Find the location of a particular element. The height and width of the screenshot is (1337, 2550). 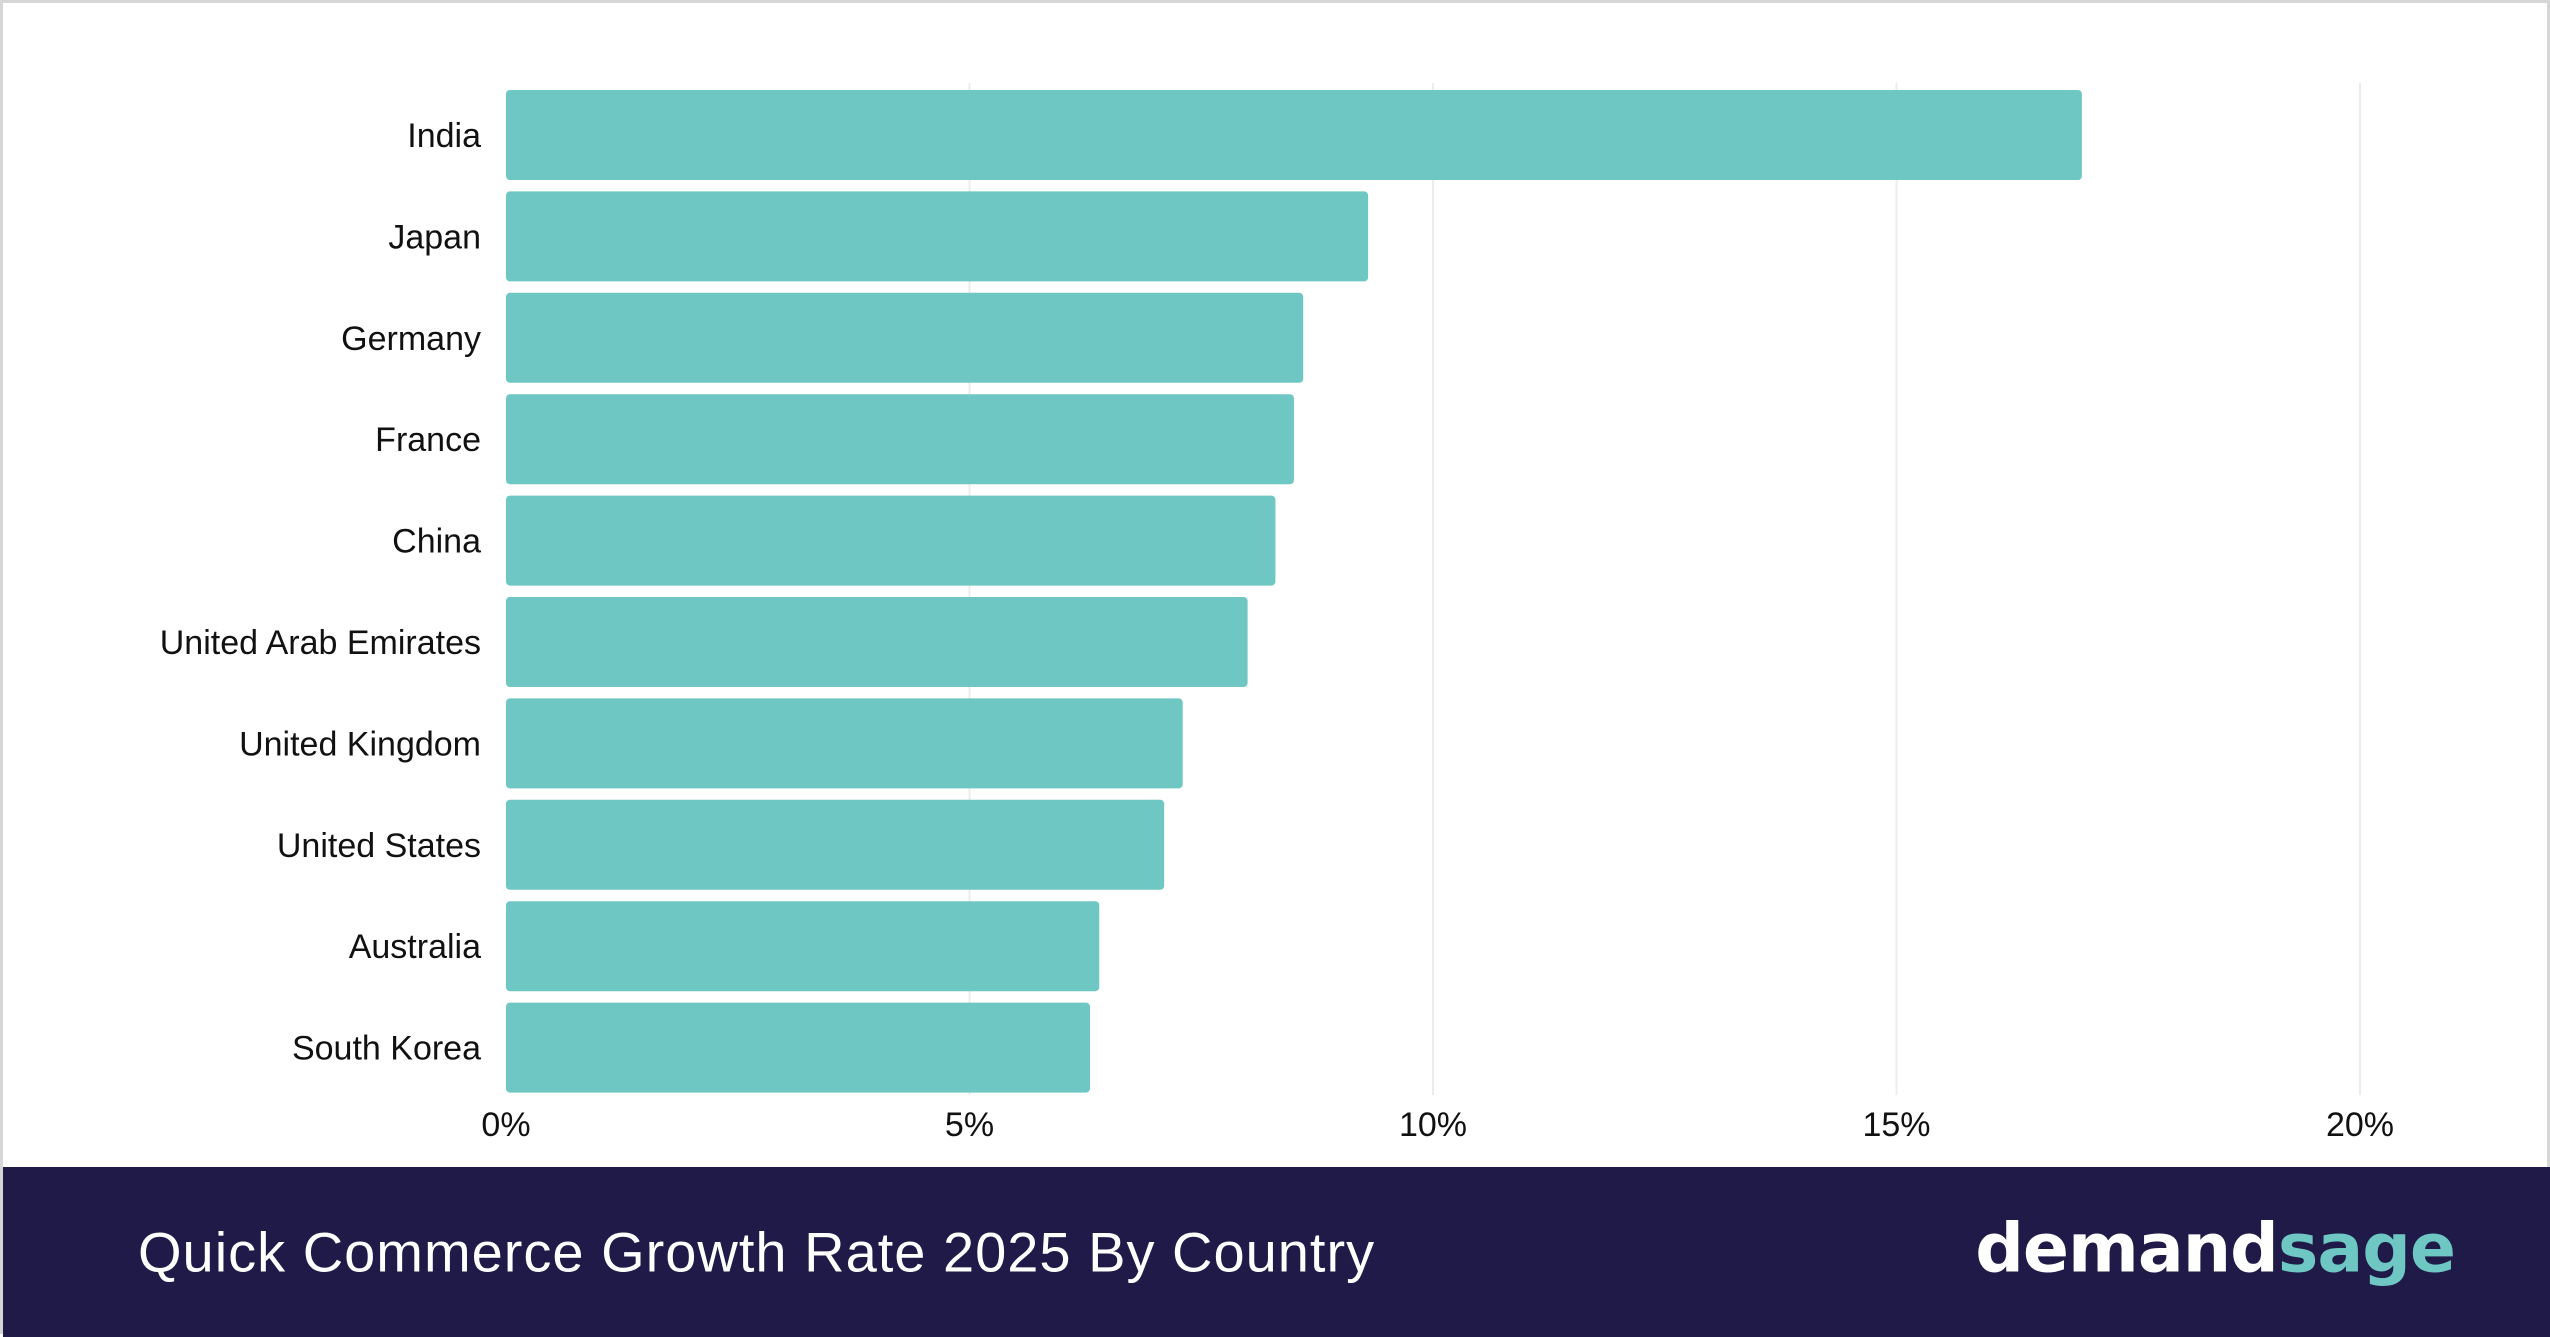

category-label: Australia is located at coordinates (415, 947).